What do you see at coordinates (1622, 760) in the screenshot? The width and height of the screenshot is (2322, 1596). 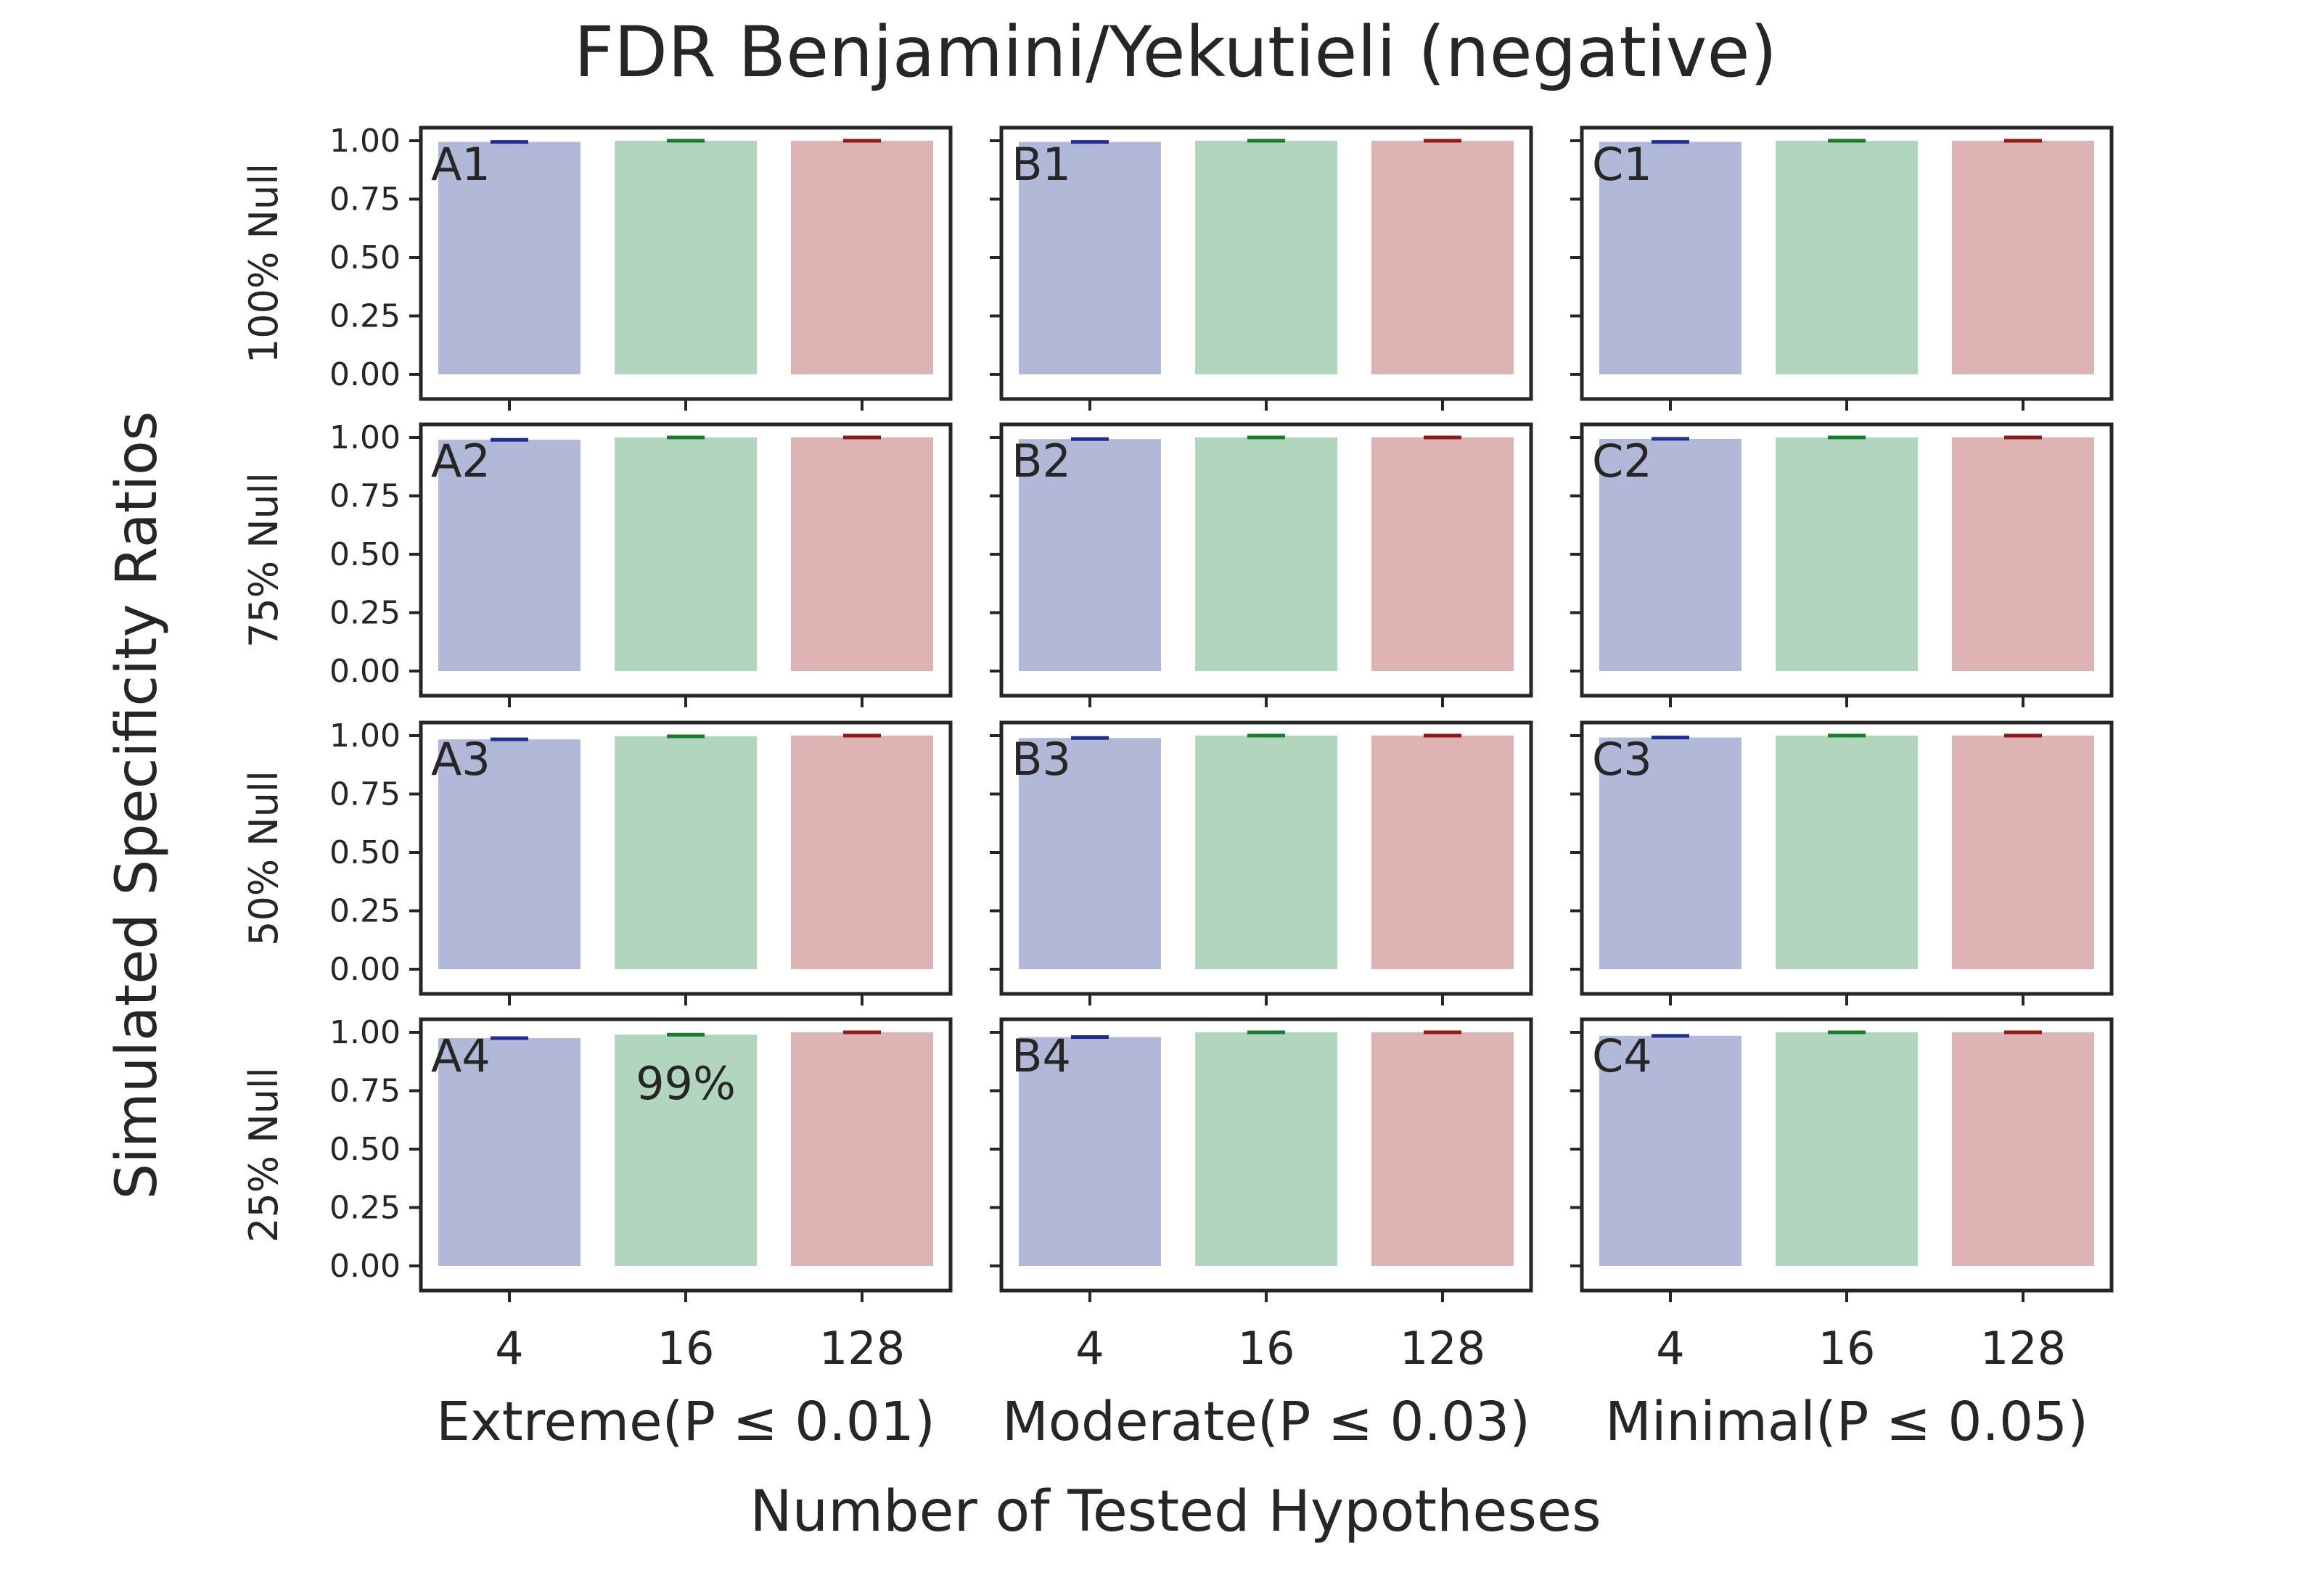 I see `panel-label: C3` at bounding box center [1622, 760].